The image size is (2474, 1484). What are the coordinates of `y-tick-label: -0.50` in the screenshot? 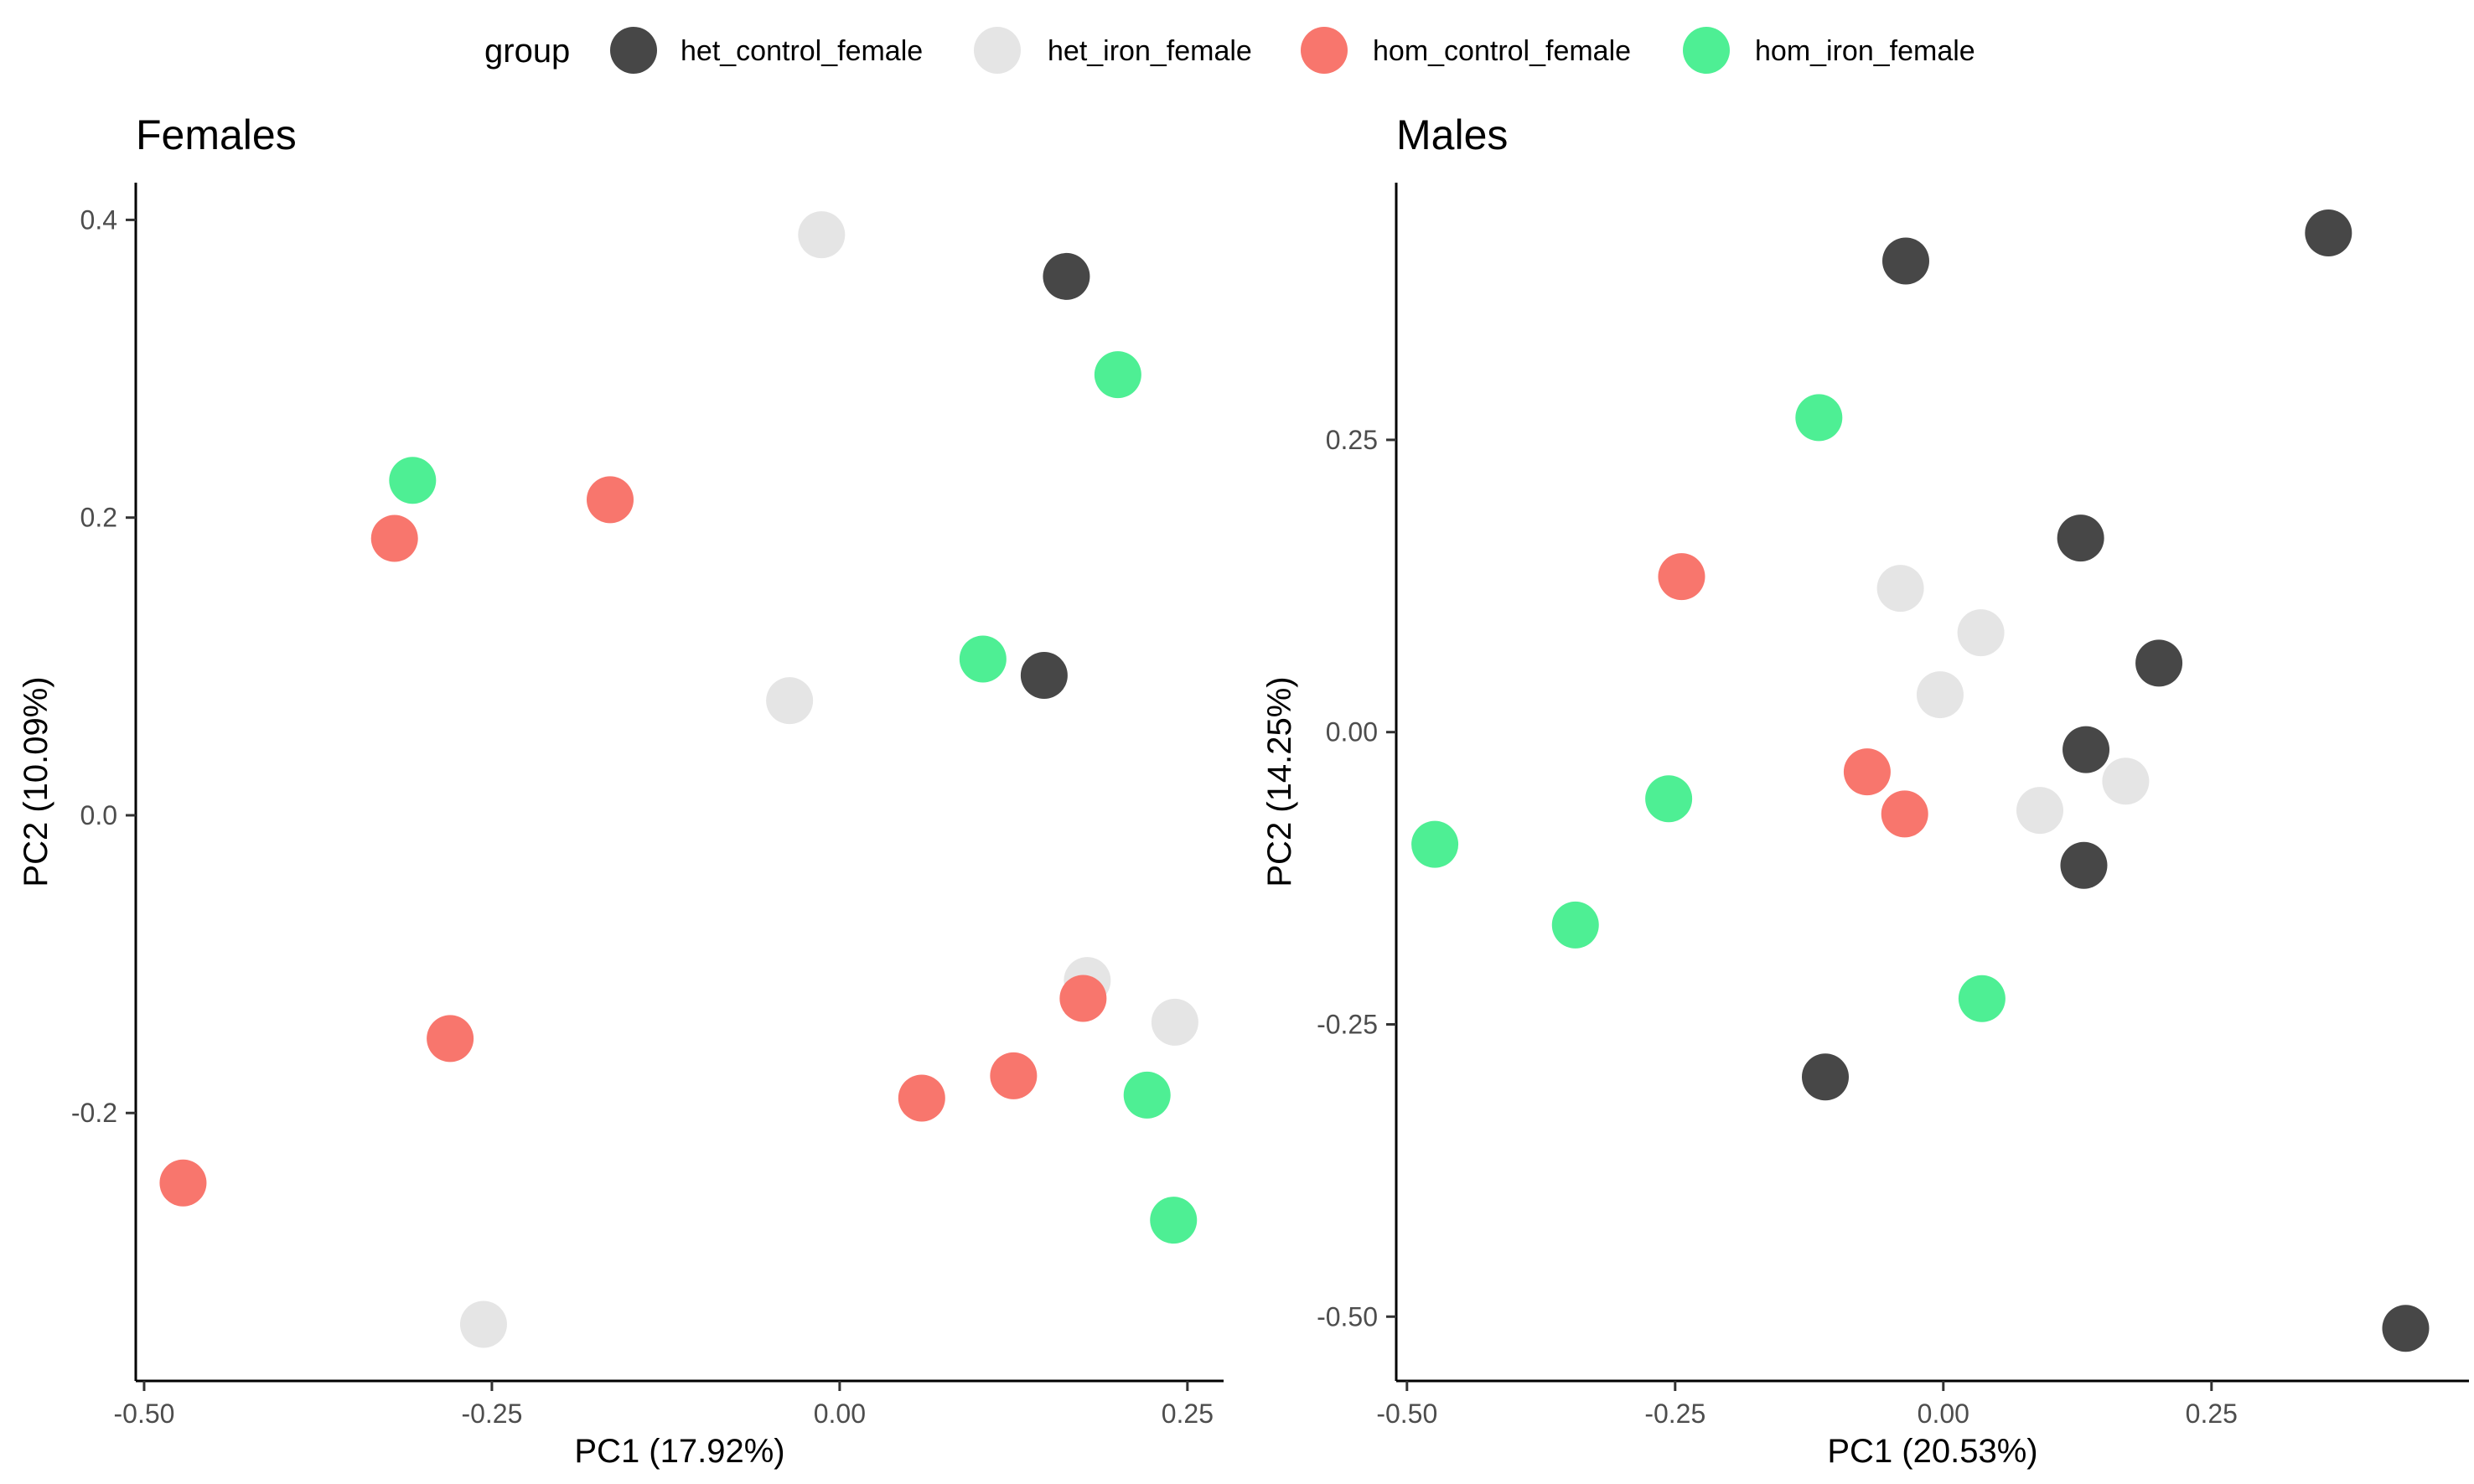 It's located at (1348, 1316).